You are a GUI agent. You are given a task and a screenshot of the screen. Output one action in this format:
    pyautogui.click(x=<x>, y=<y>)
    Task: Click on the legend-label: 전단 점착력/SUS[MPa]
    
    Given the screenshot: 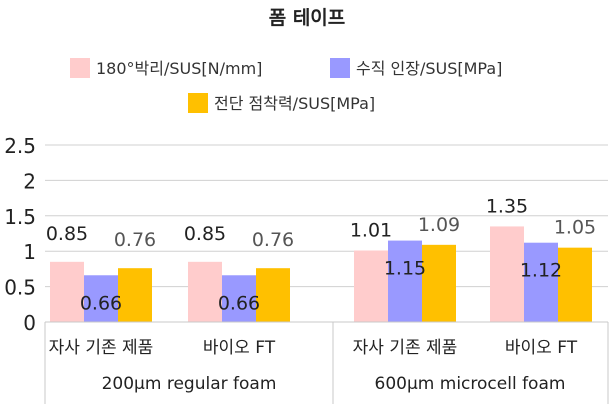 What is the action you would take?
    pyautogui.click(x=294, y=103)
    